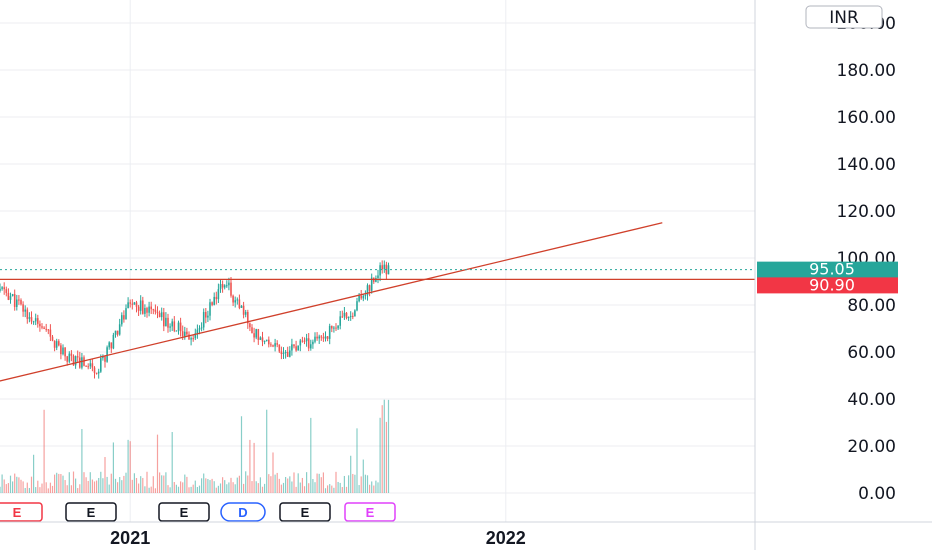  I want to click on marker-badge, so click(243, 512).